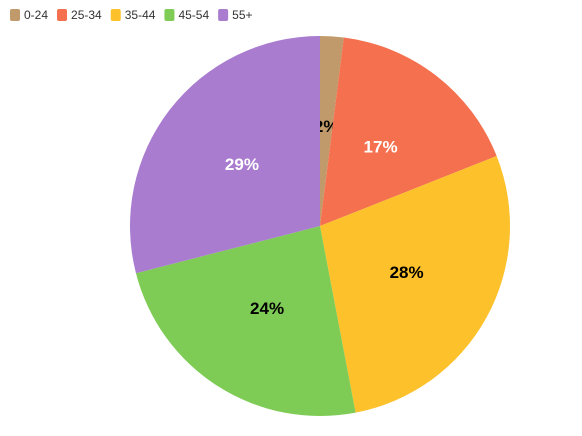  I want to click on slice-label: 29%, so click(242, 164).